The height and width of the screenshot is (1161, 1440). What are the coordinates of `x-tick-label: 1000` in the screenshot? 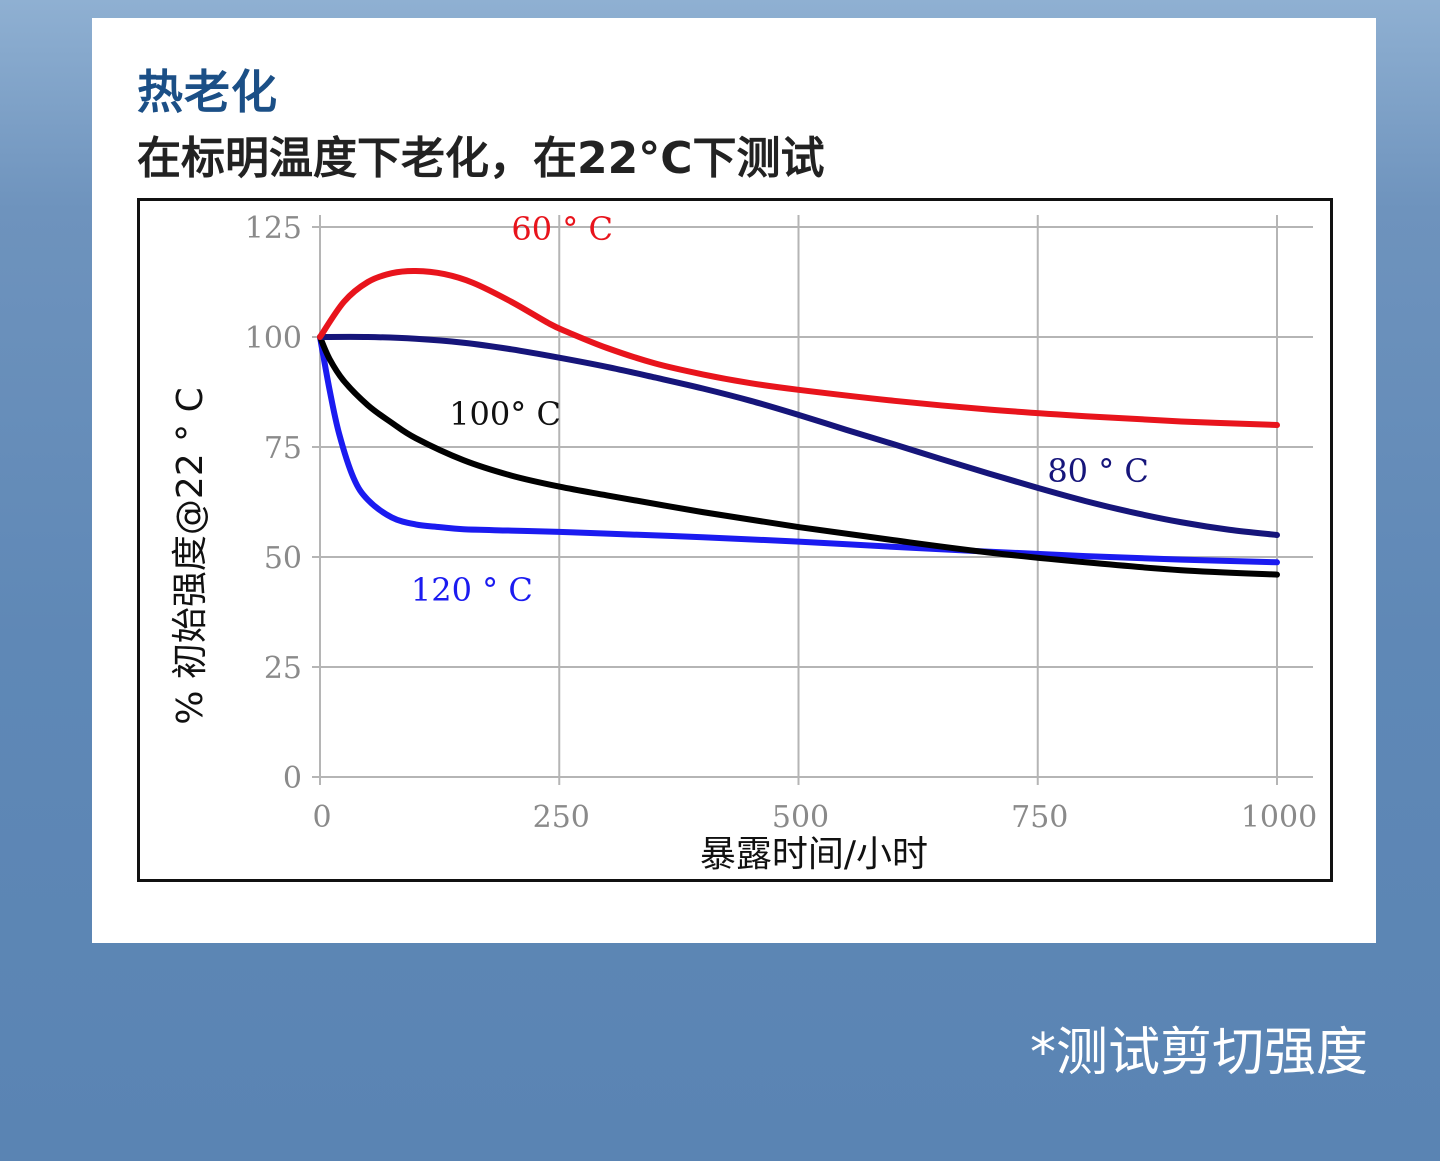 It's located at (1279, 817).